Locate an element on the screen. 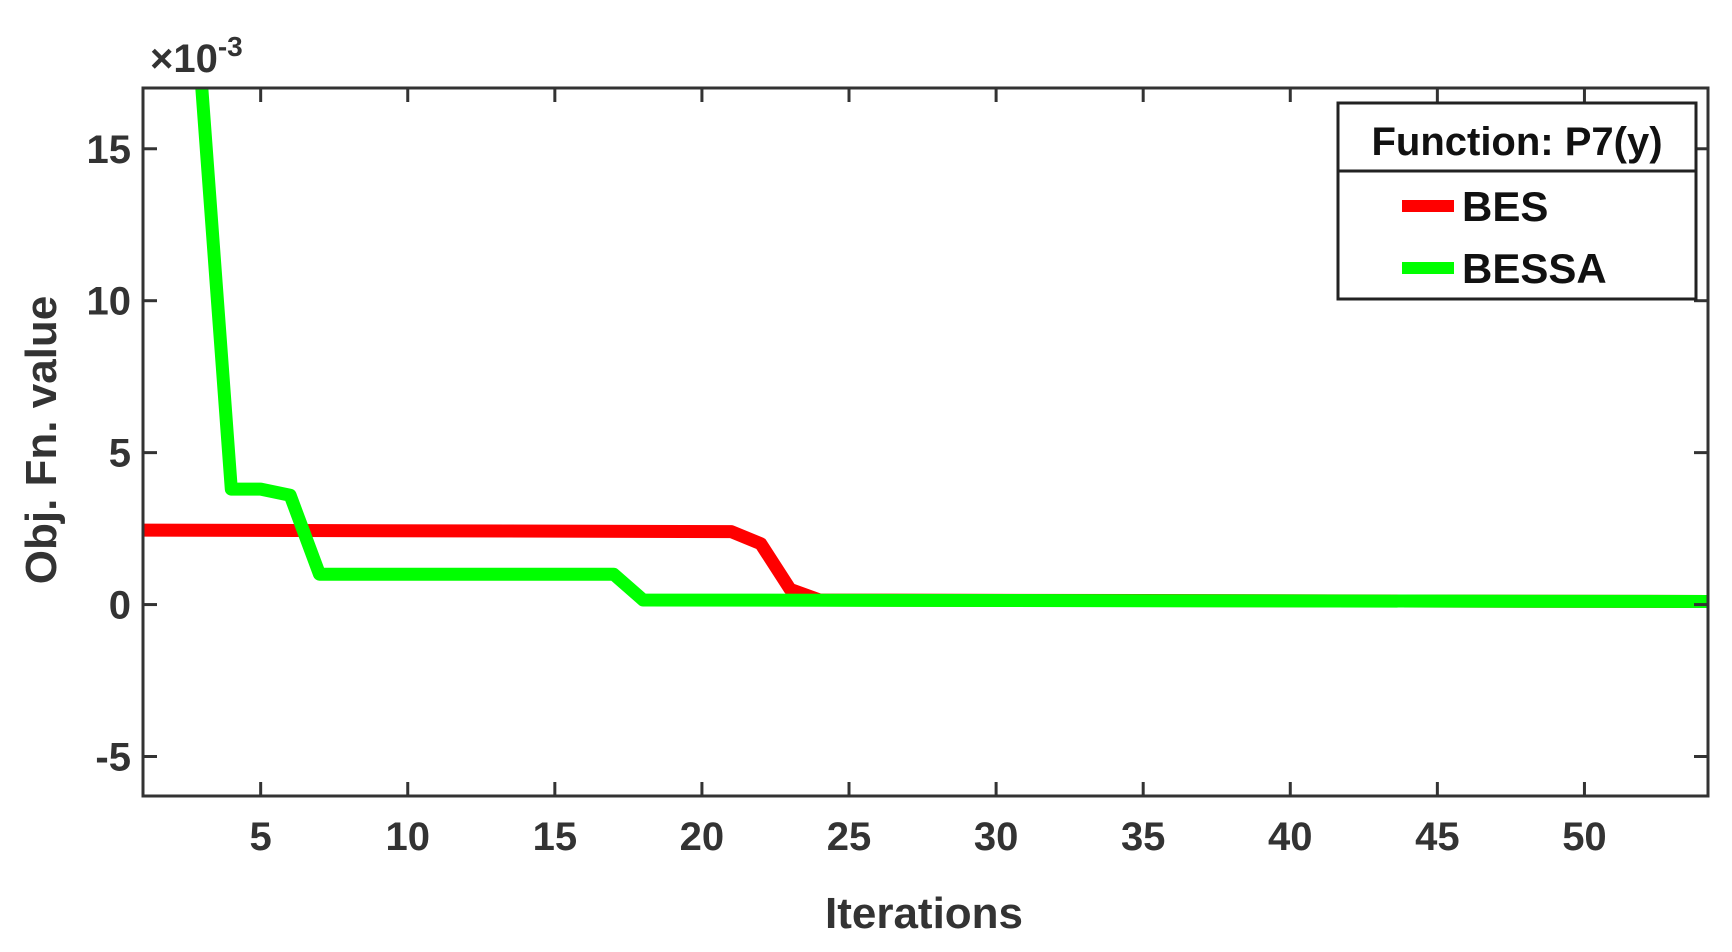 The width and height of the screenshot is (1732, 952). y-tick-label: 15 is located at coordinates (109, 150).